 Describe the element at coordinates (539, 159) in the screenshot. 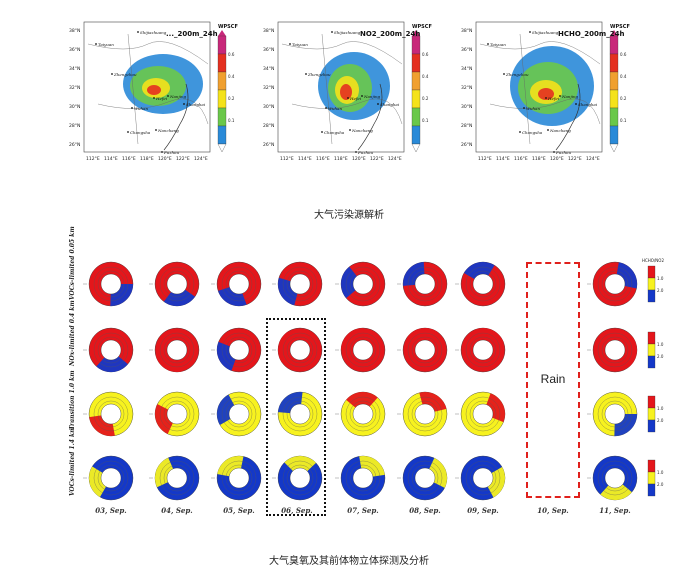

I see `lon-label: 118°E` at that location.